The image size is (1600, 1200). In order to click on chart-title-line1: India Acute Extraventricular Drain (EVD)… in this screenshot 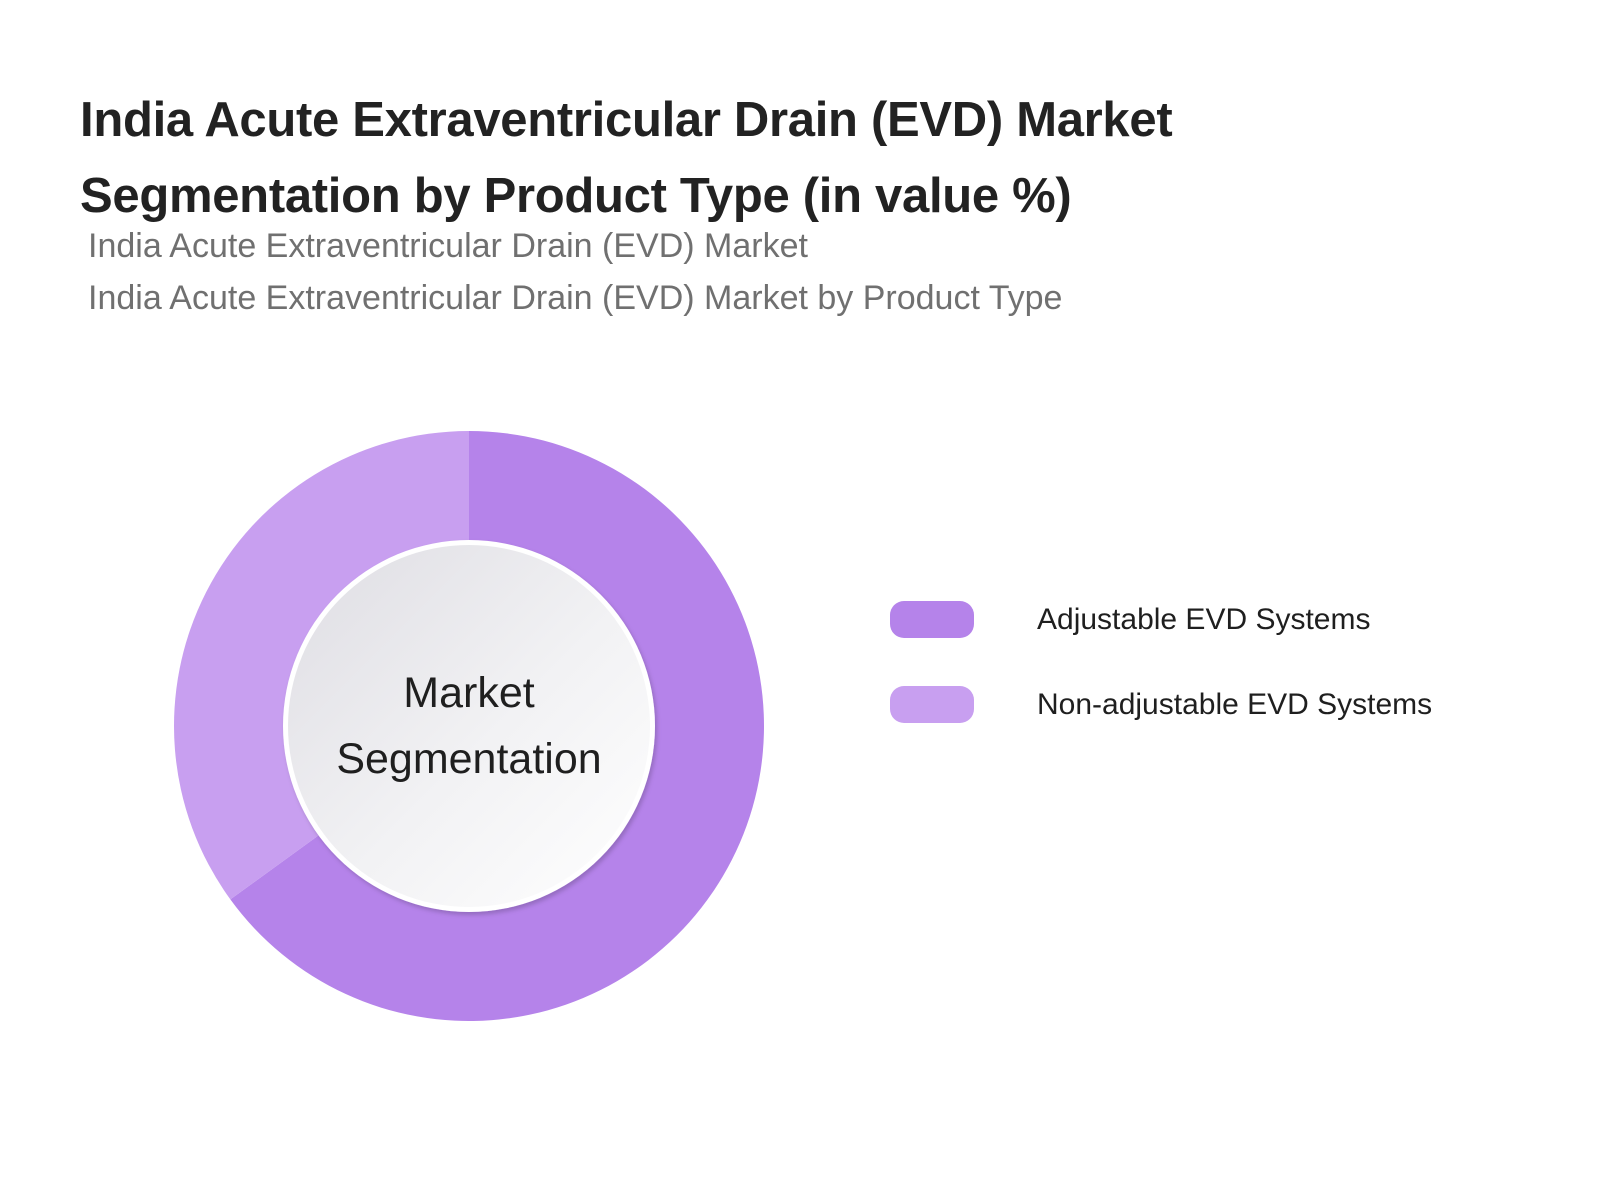, I will do `click(626, 120)`.